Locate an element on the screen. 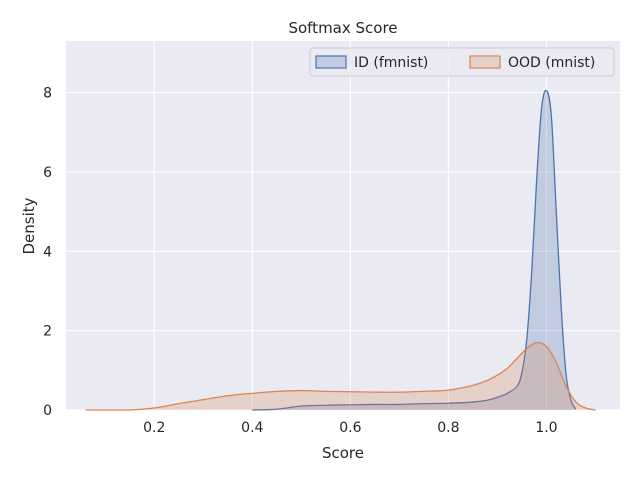  legend-swatch-id is located at coordinates (331, 62).